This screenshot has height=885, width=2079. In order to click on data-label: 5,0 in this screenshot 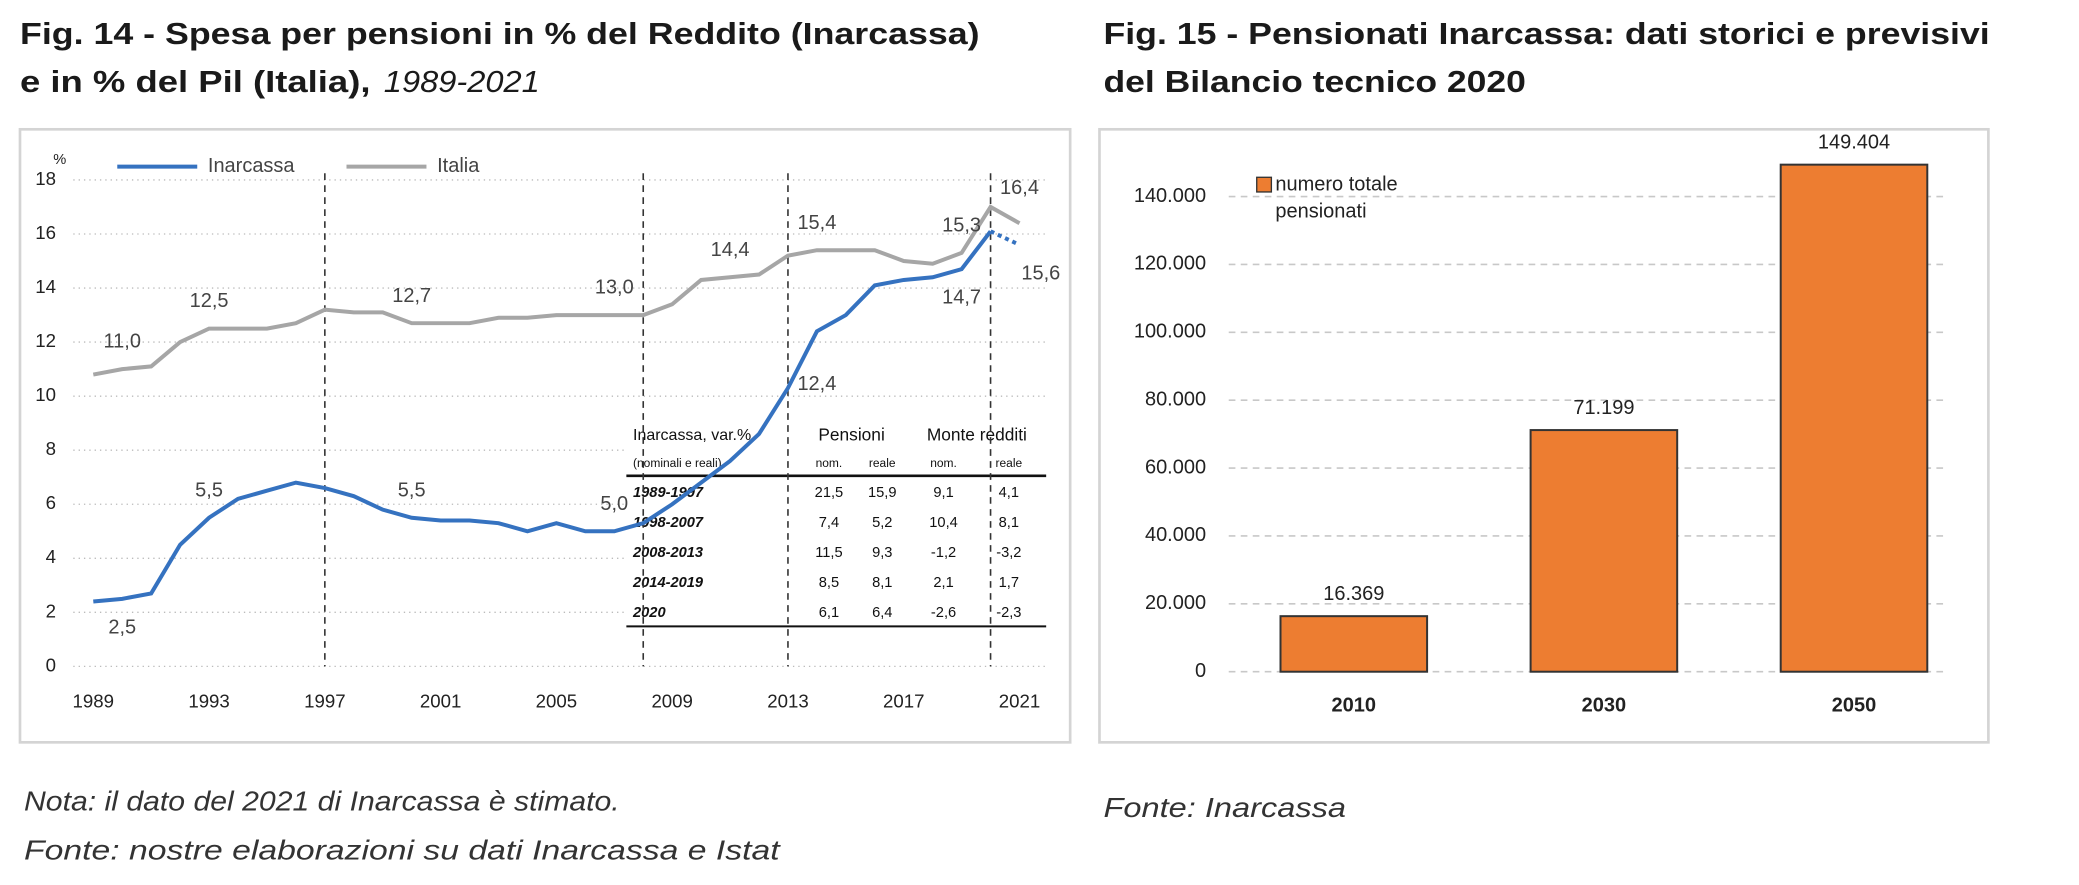, I will do `click(614, 504)`.